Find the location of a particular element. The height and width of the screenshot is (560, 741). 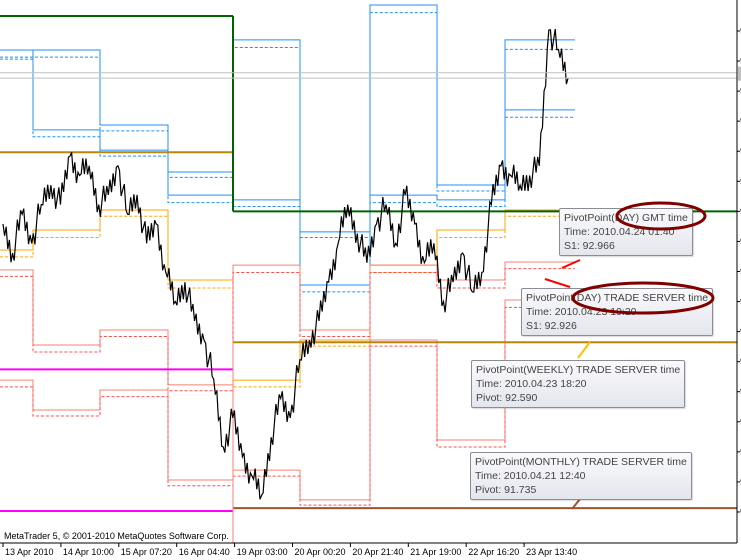

tooltip-title: PivotPoint(MONTHLY) TRADE SERVER time is located at coordinates (581, 462).